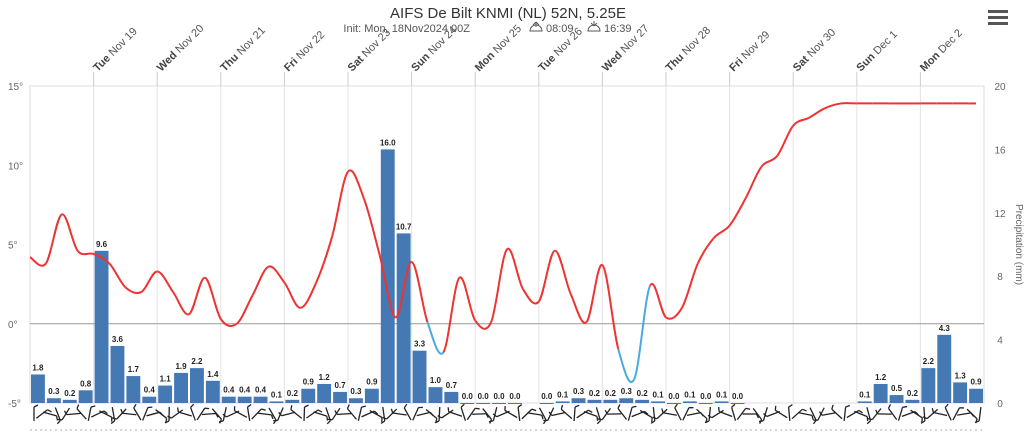  Describe the element at coordinates (166, 379) in the screenshot. I see `precip-value-label: 1.1` at that location.